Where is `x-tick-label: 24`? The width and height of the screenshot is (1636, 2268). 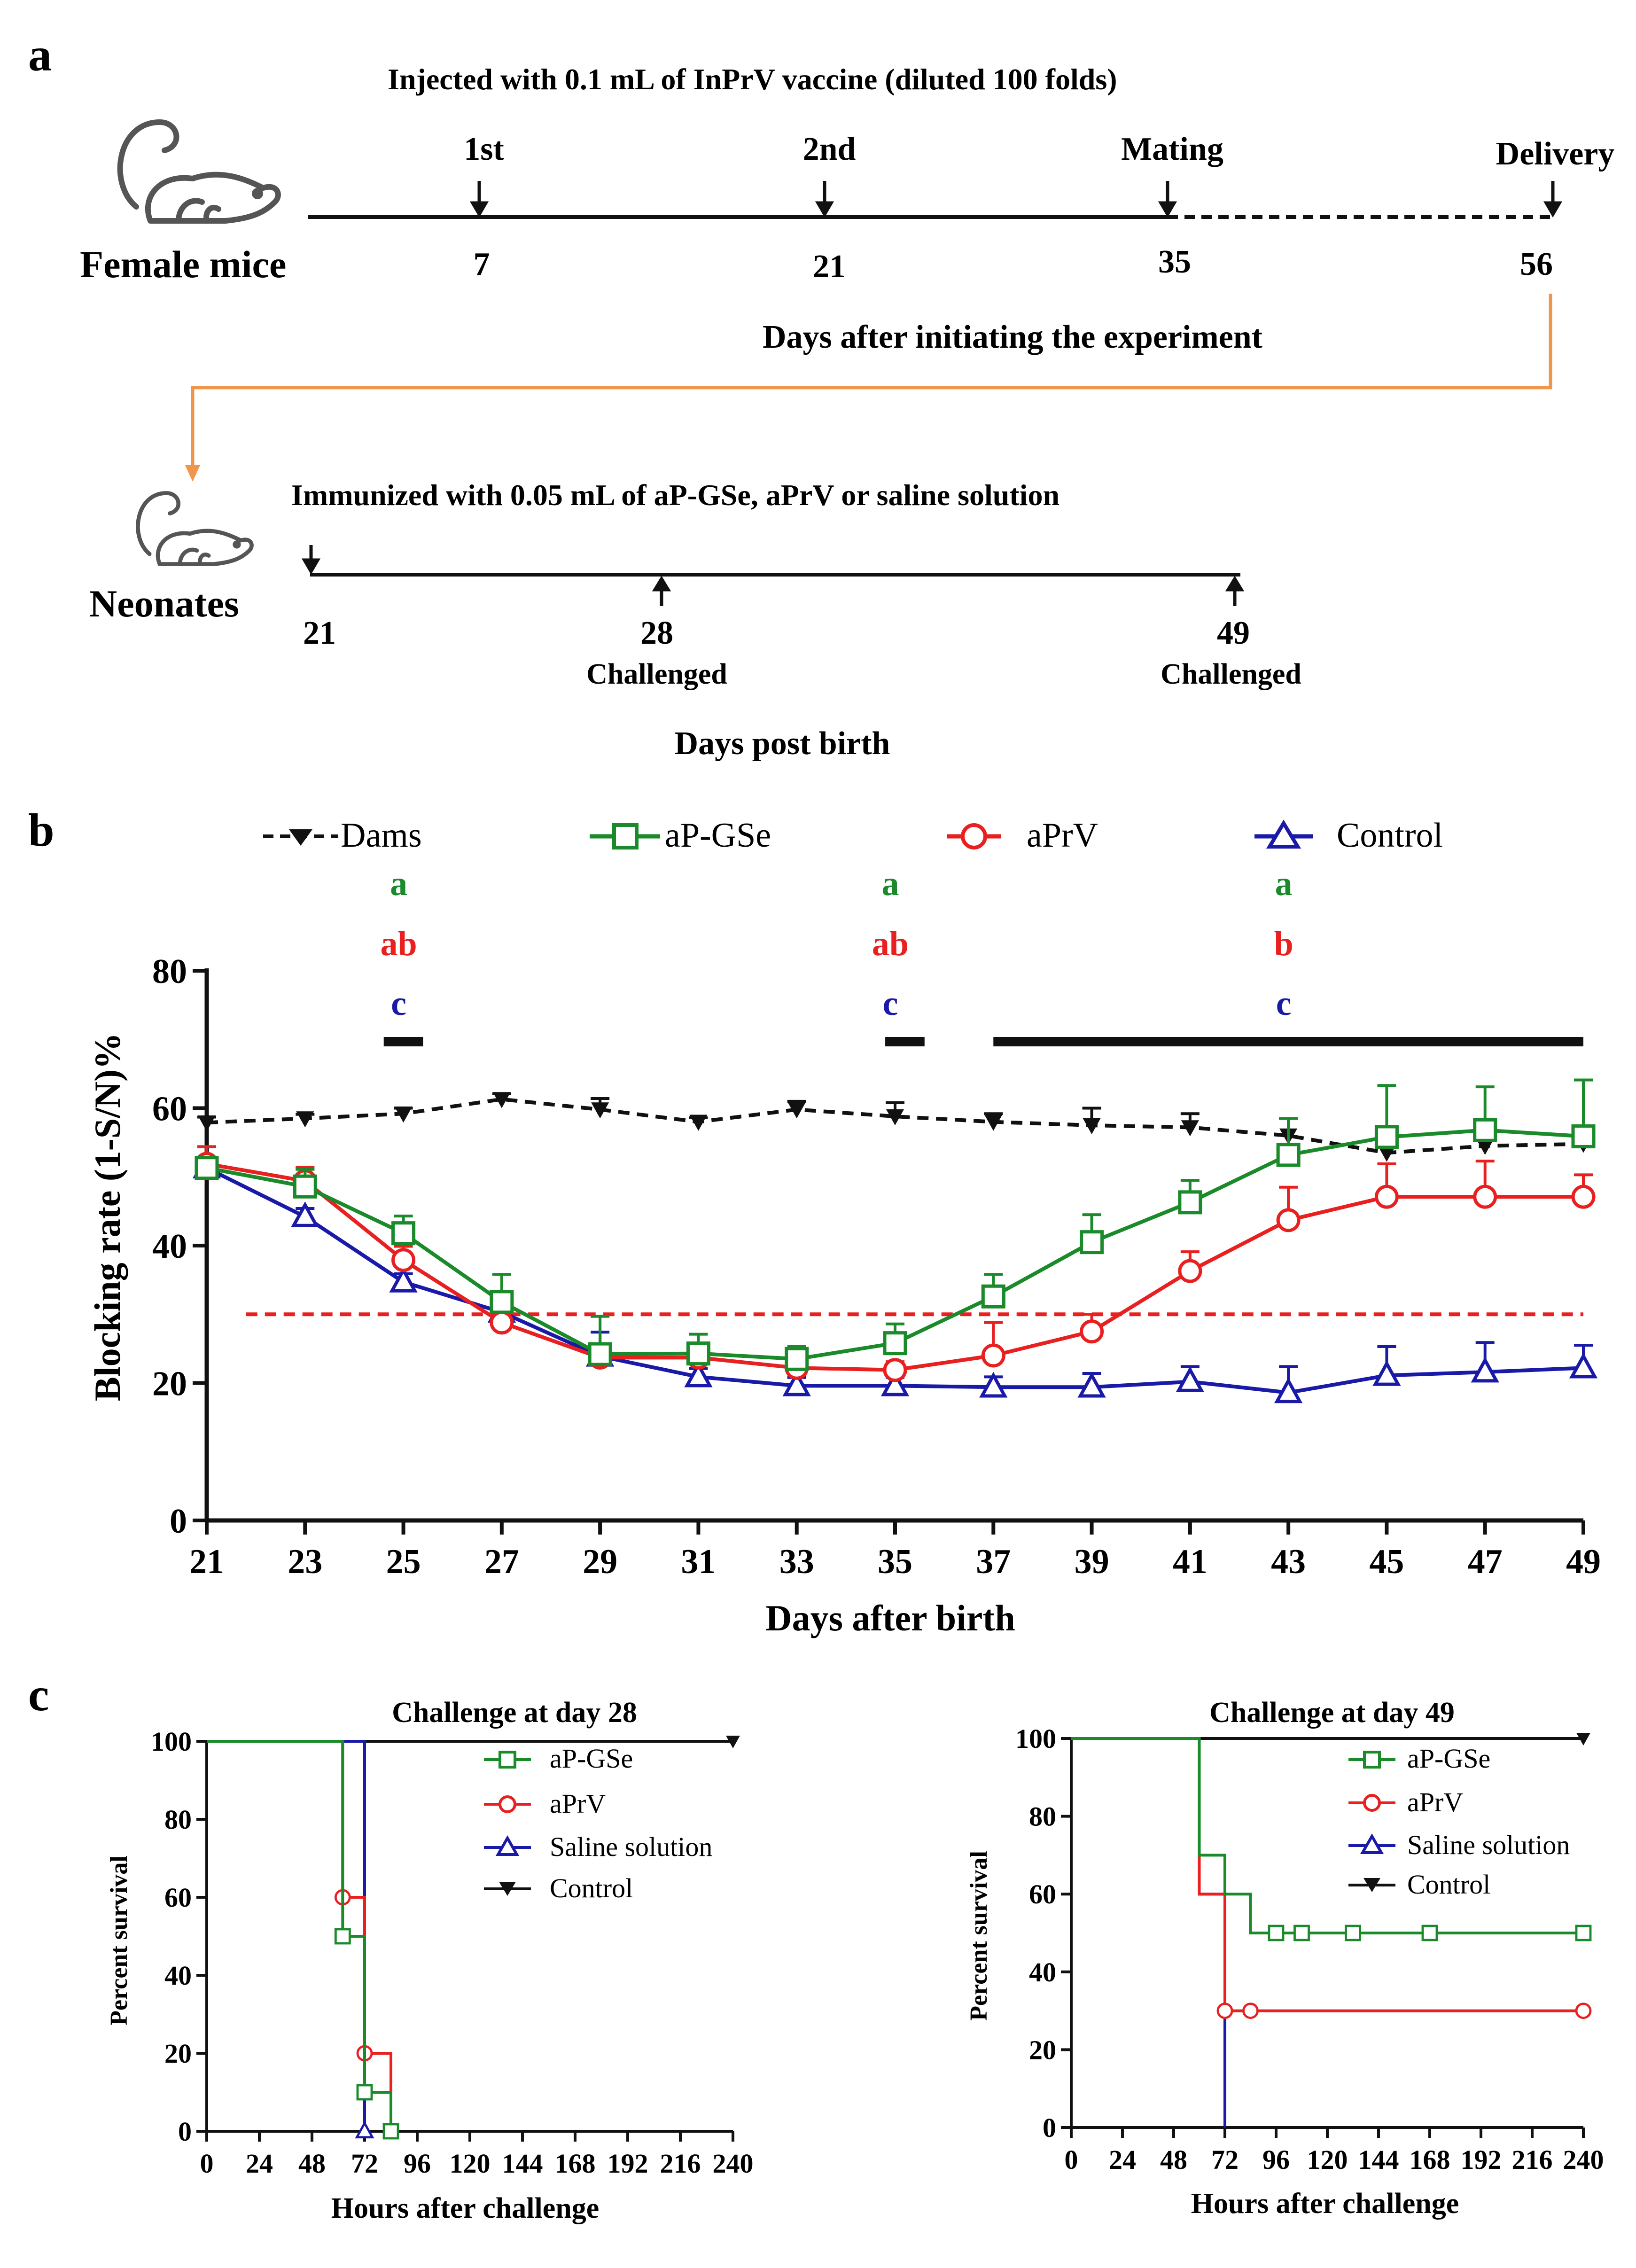 x-tick-label: 24 is located at coordinates (259, 2163).